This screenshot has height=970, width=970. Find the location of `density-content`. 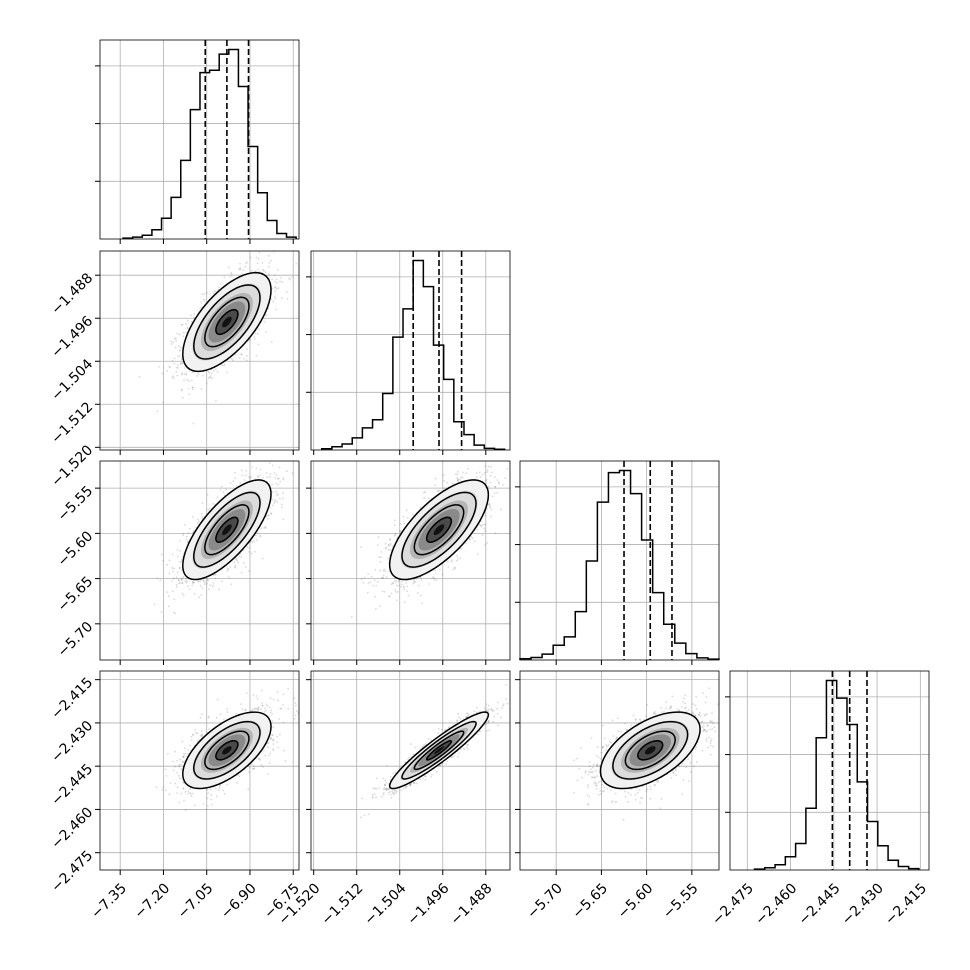

density-content is located at coordinates (218, 338).